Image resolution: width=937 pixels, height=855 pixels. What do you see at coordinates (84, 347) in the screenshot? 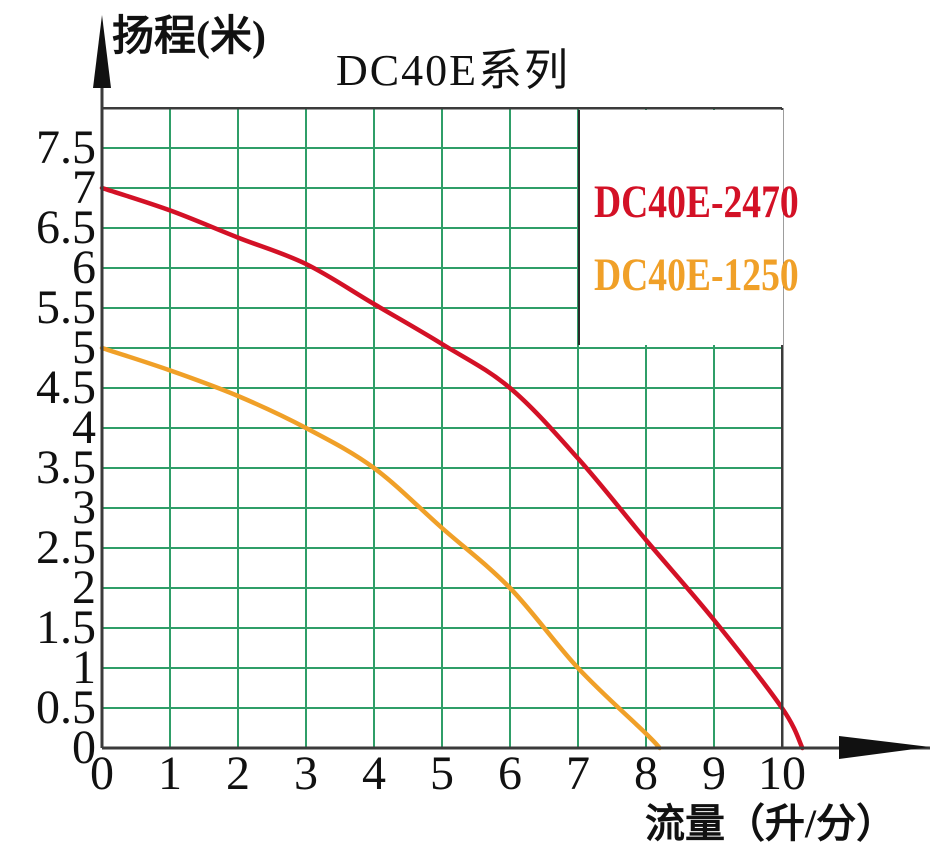
I see `y-tick-label: 5` at bounding box center [84, 347].